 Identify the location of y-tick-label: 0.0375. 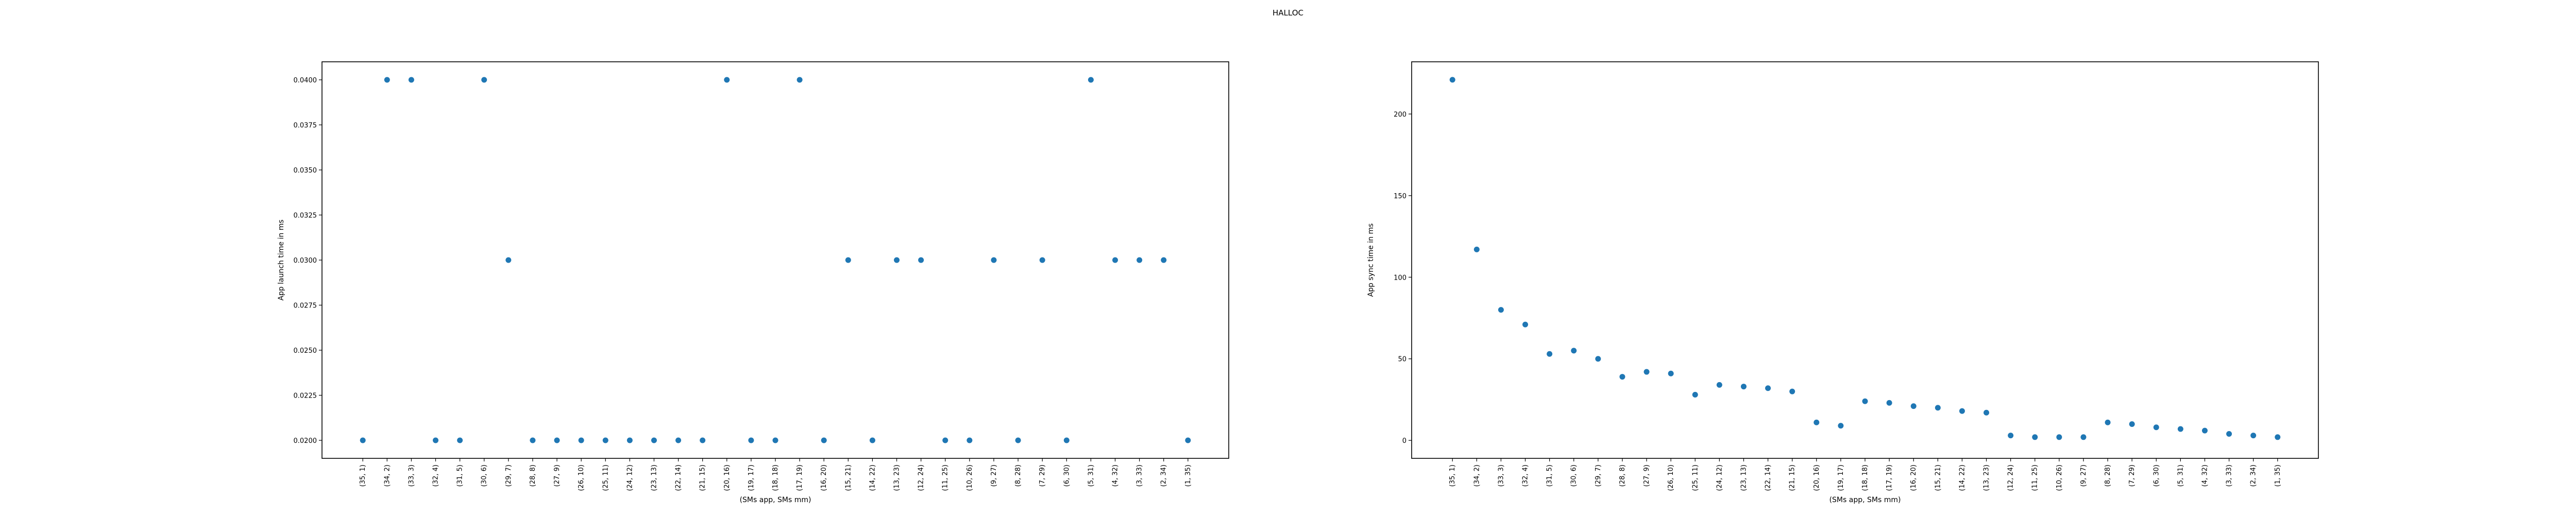
(305, 126).